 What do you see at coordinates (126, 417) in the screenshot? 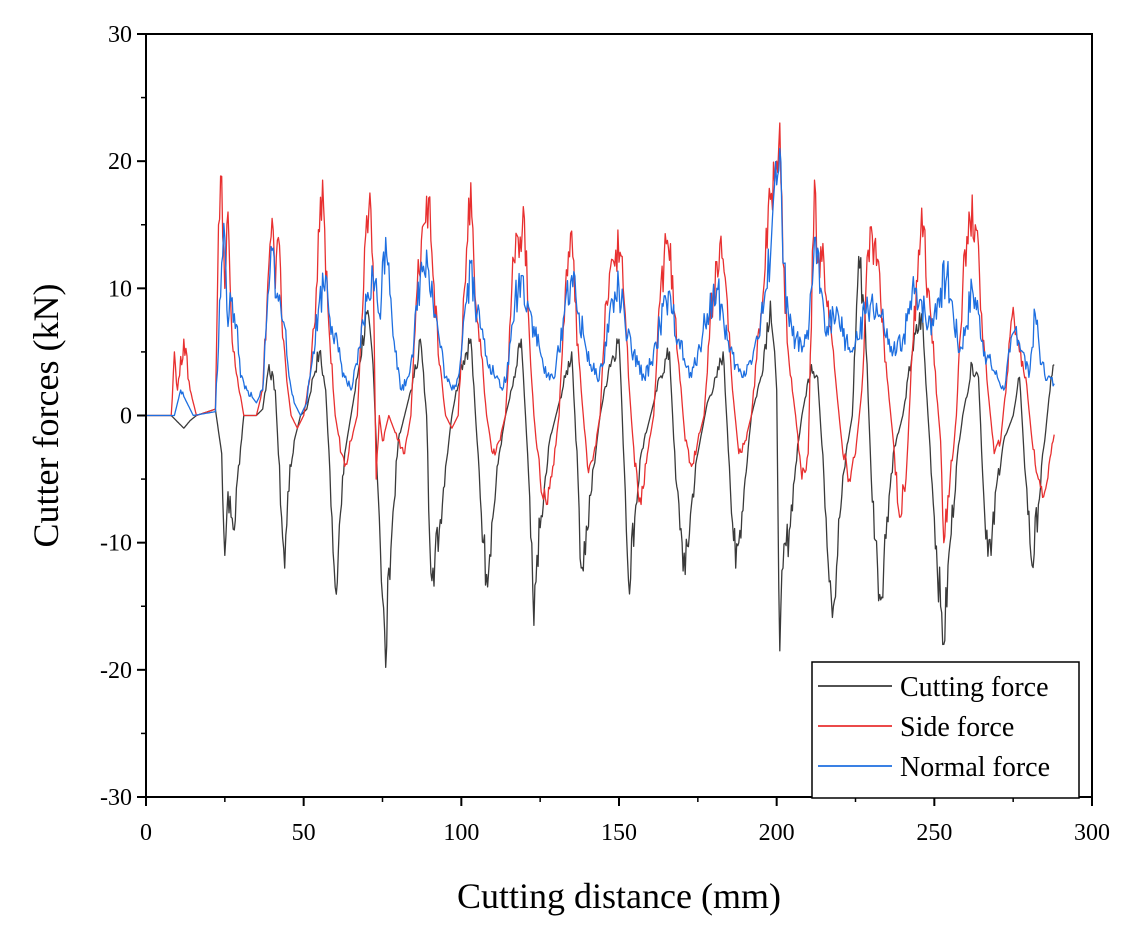
I see `y-tick-label: 0` at bounding box center [126, 417].